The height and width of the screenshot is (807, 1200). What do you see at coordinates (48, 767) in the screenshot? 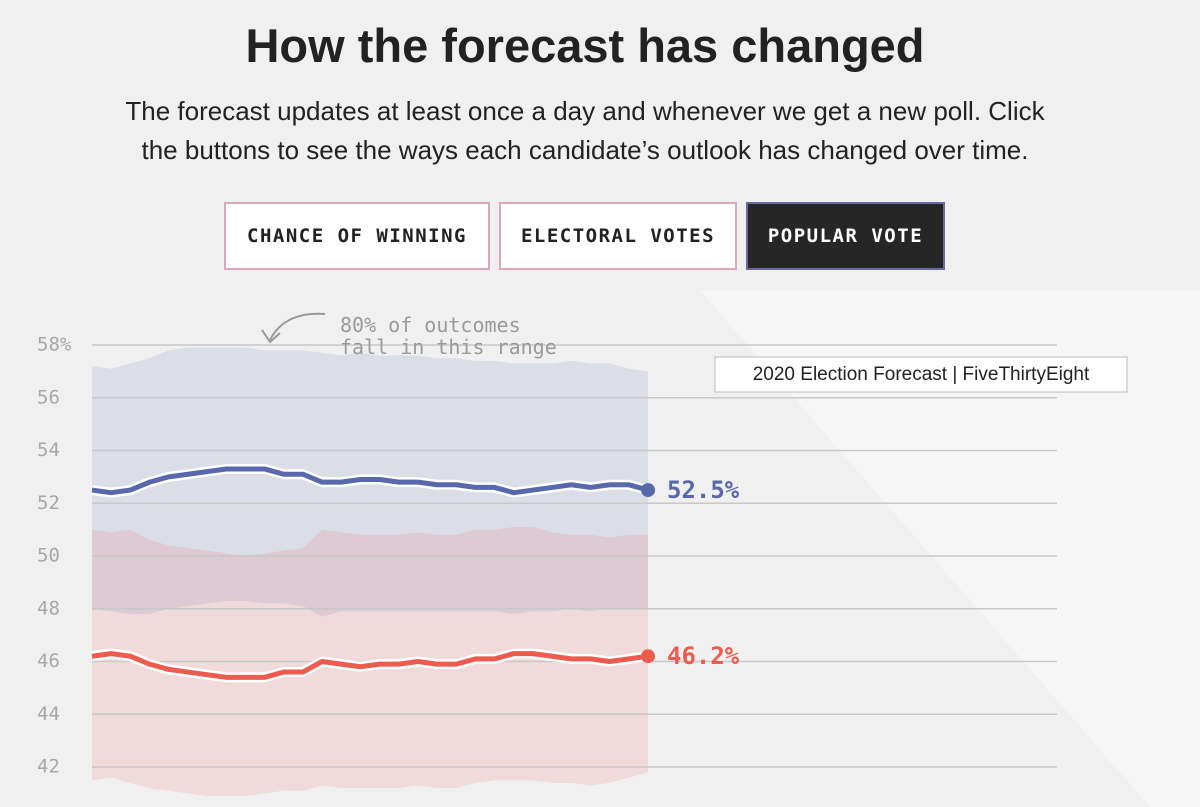
I see `y-tick-label: 42` at bounding box center [48, 767].